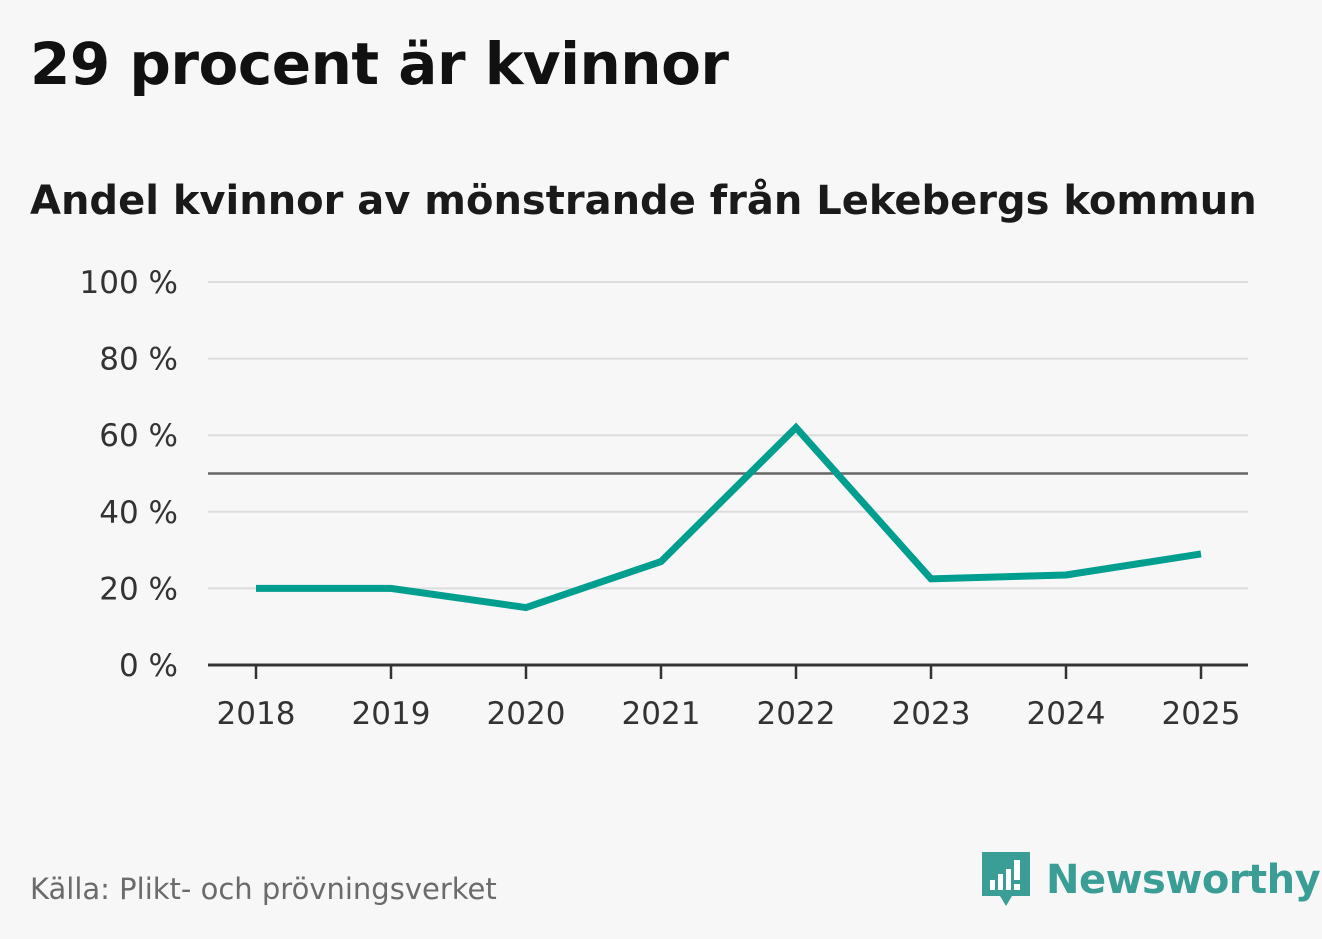 Image resolution: width=1322 pixels, height=939 pixels. I want to click on y-tick-label: 60 %, so click(138, 436).